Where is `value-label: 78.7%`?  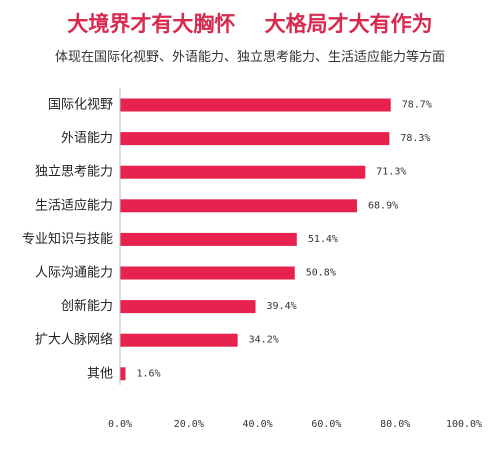 value-label: 78.7% is located at coordinates (417, 105).